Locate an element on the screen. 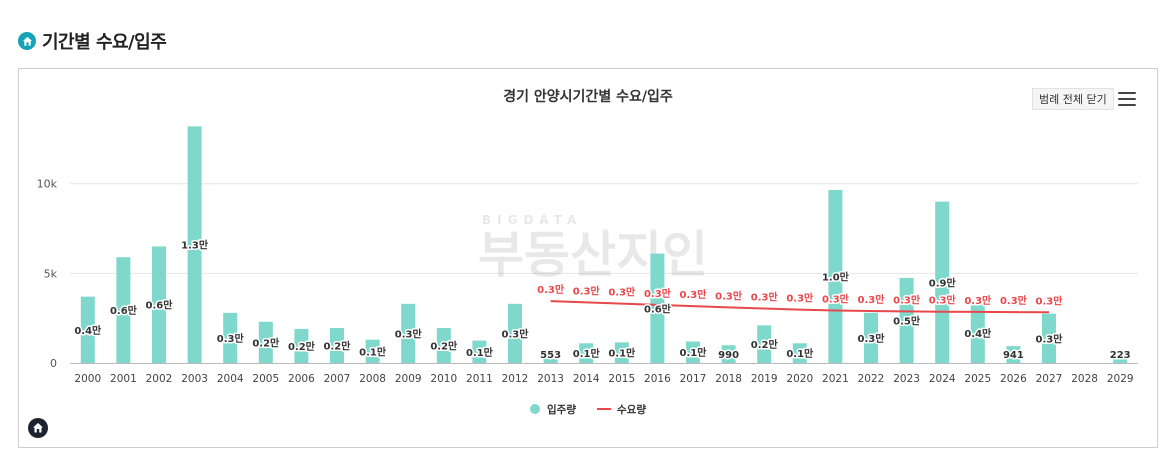 The height and width of the screenshot is (466, 1163). x-tick-label: 2020 is located at coordinates (799, 379).